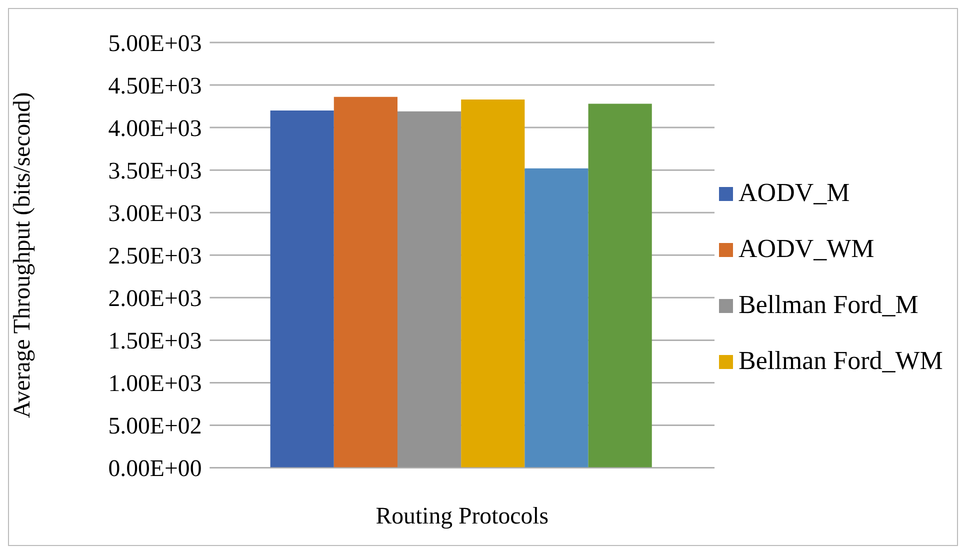 This screenshot has width=966, height=554. I want to click on y-tick-label: 3.50E+03, so click(155, 171).